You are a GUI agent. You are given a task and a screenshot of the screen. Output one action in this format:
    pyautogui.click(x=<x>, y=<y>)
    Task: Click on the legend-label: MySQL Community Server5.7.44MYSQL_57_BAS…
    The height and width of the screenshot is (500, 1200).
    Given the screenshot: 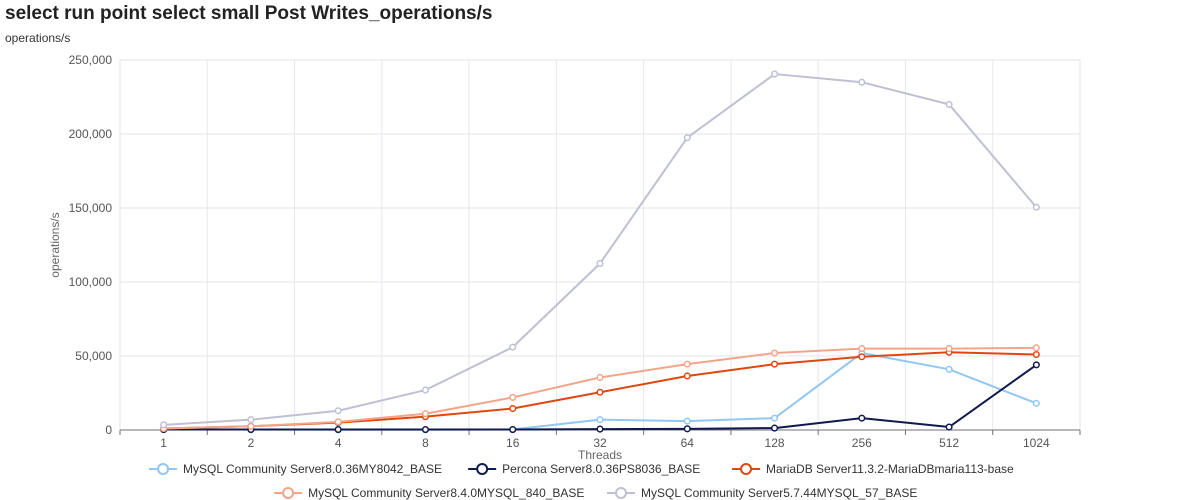 What is the action you would take?
    pyautogui.click(x=779, y=493)
    